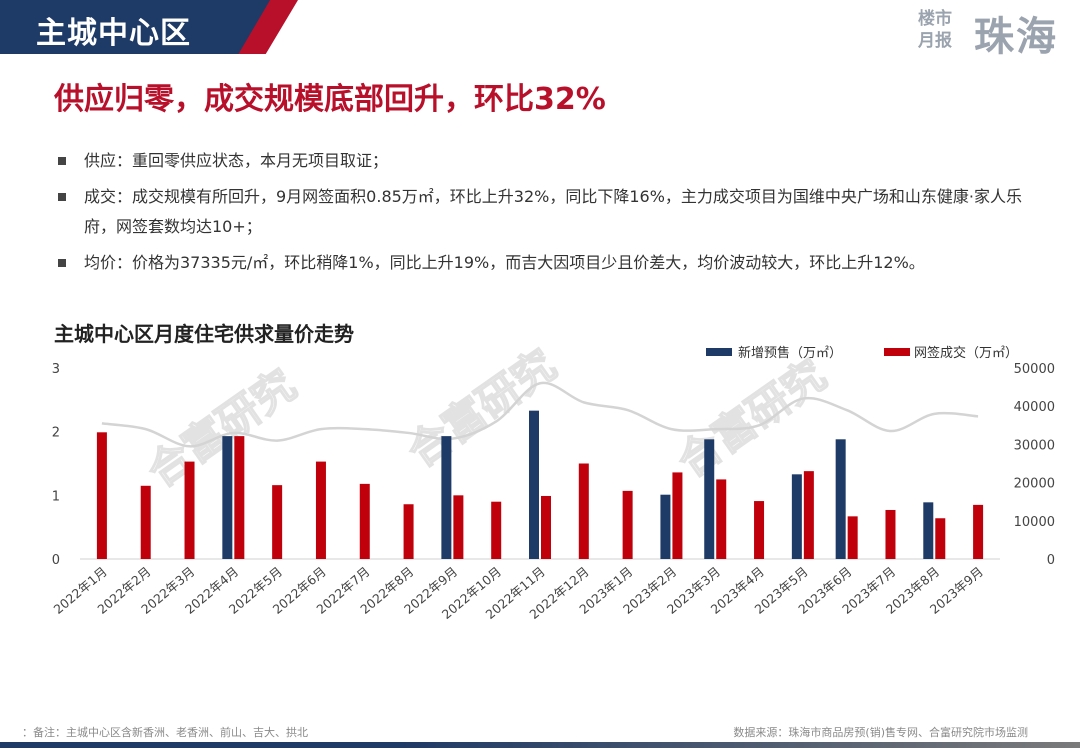 This screenshot has height=748, width=1080. Describe the element at coordinates (165, 732) in the screenshot. I see `footer-note: ：备注：主城中心区含新香洲、老香洲、前山、吉大、拱北` at that location.